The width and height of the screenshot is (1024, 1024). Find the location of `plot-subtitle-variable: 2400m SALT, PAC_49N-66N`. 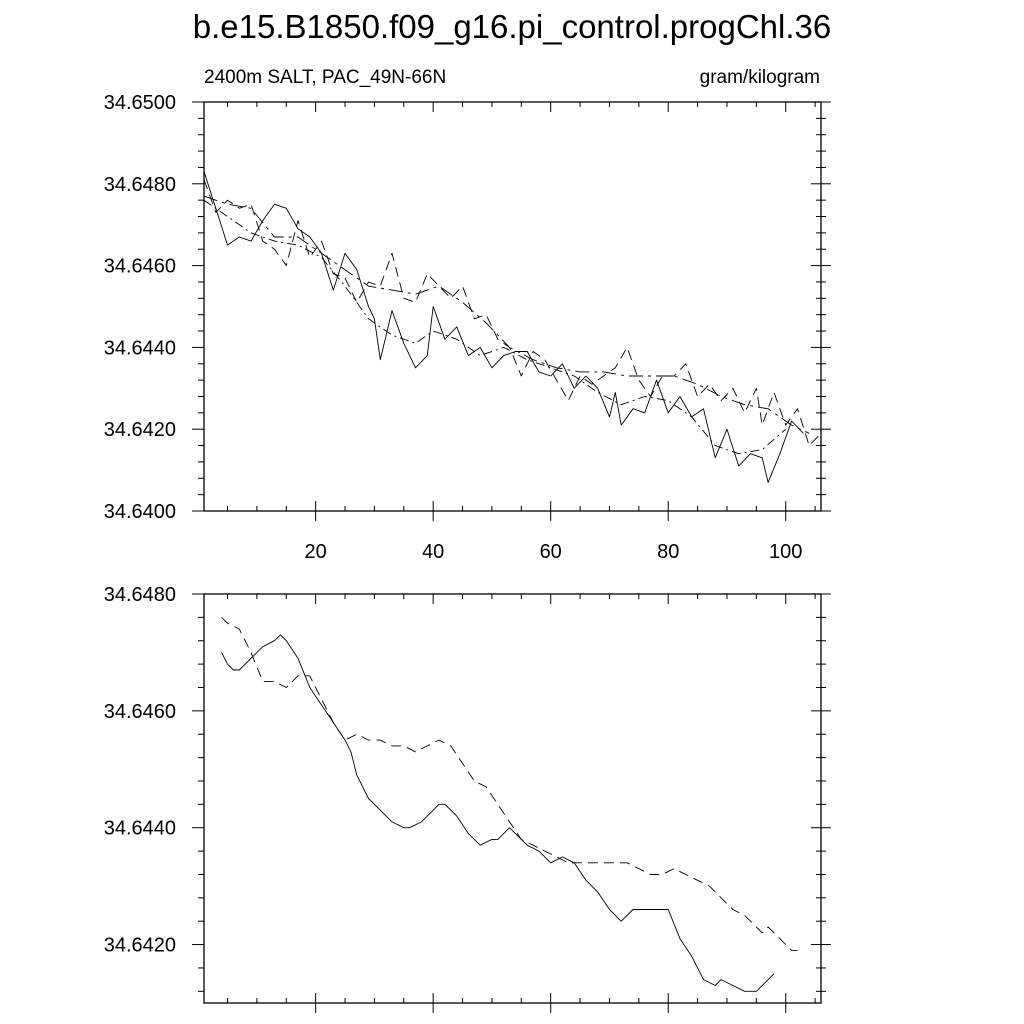

plot-subtitle-variable: 2400m SALT, PAC_49N-66N is located at coordinates (325, 77).